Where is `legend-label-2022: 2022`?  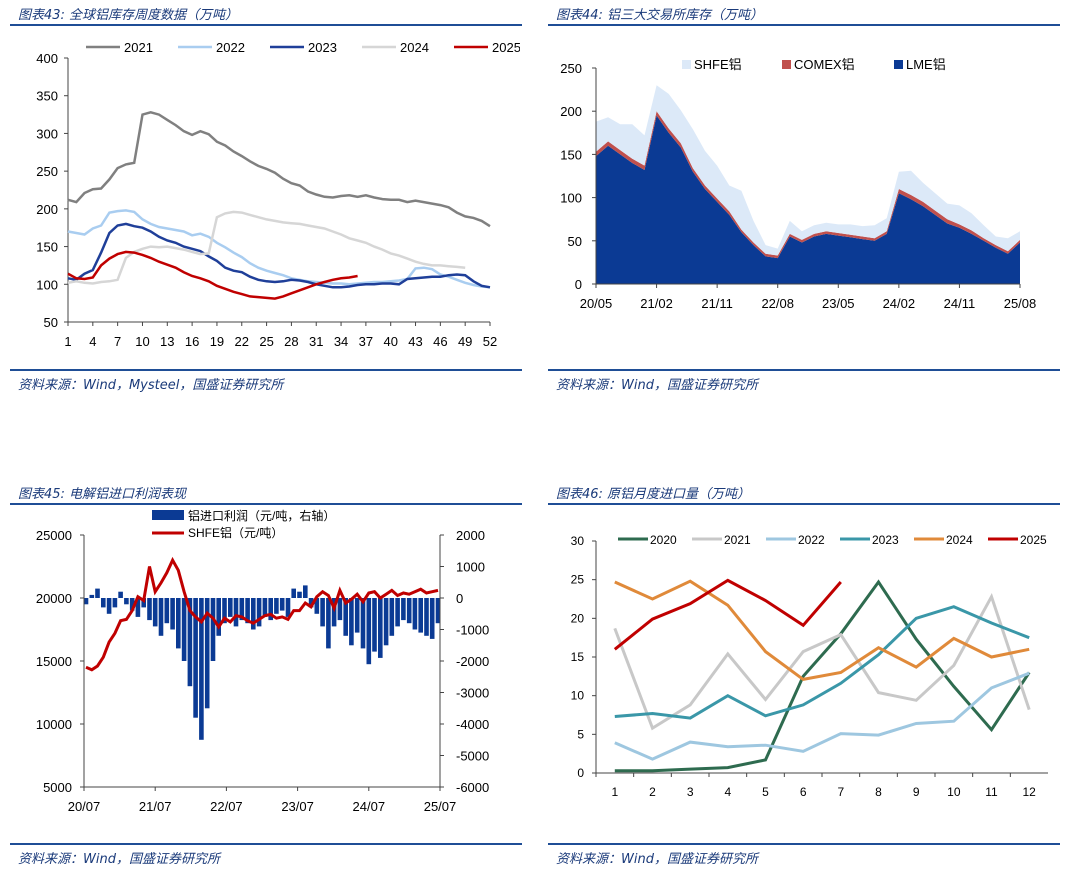 legend-label-2022: 2022 is located at coordinates (811, 540).